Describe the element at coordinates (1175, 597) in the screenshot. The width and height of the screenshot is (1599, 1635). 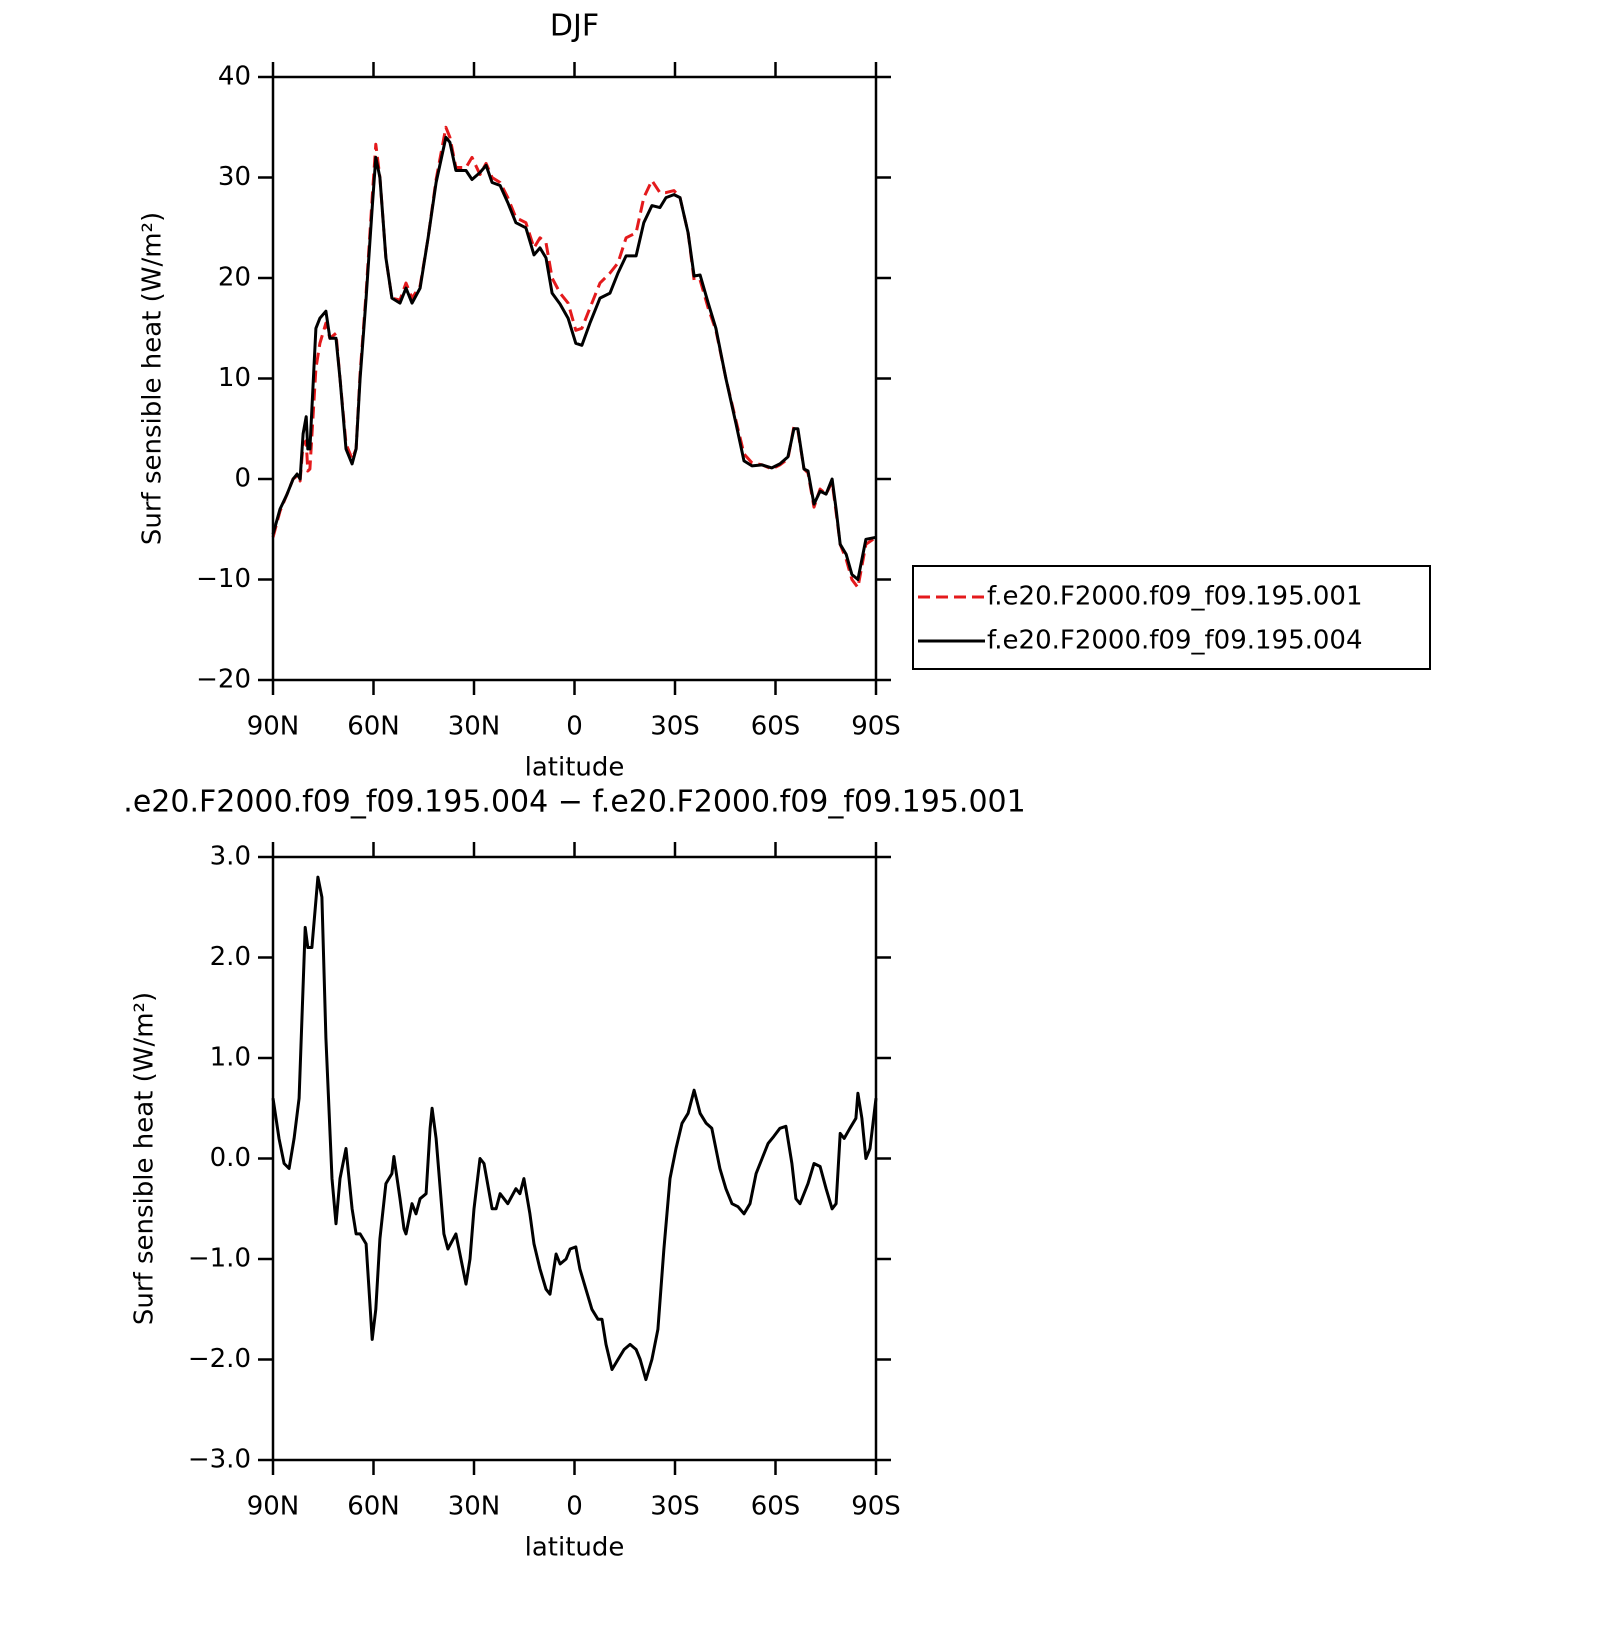
I see `legend-label: f.e20.F2000.f09_f09.195.001` at that location.